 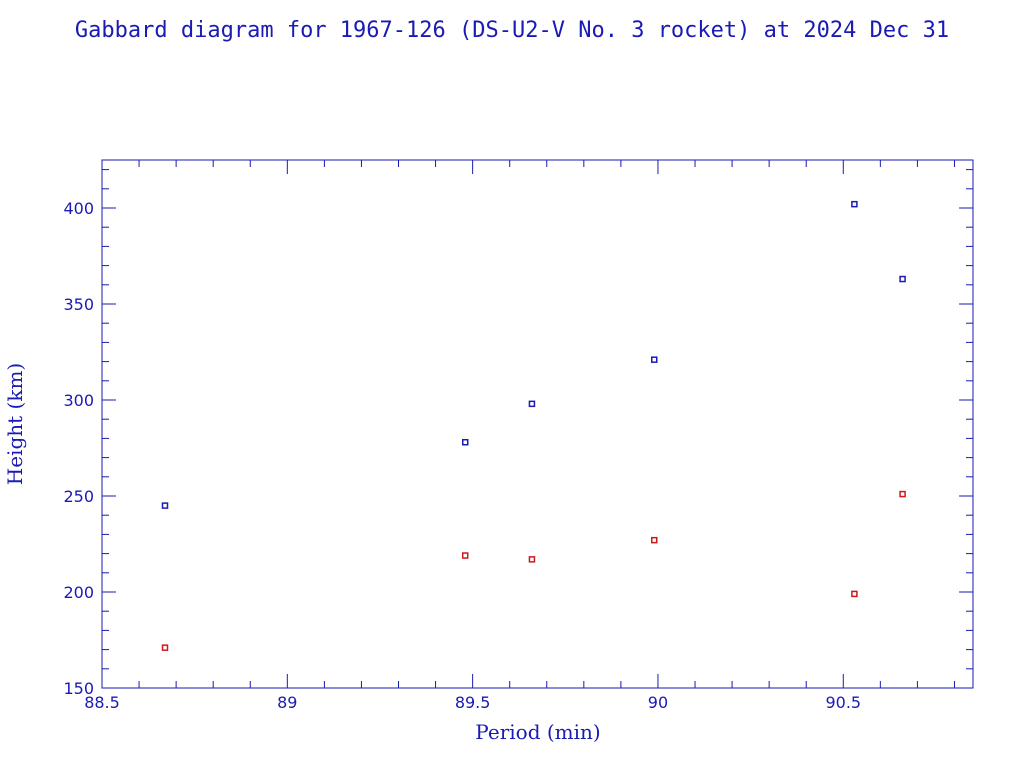 I want to click on x-tick-label: 88.5, so click(x=102, y=702).